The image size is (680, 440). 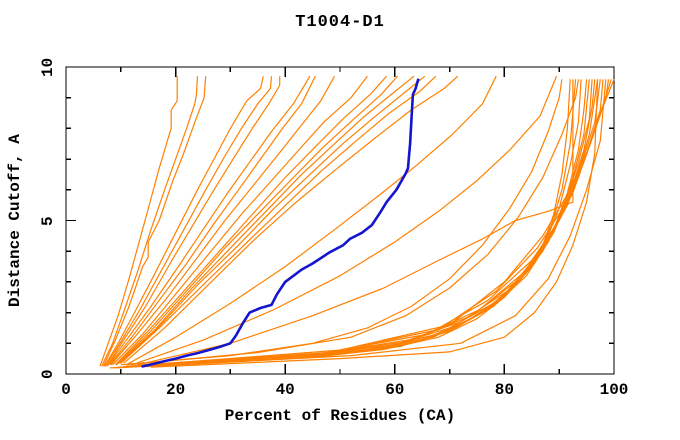 I want to click on x-tick-label: 60, so click(x=395, y=390).